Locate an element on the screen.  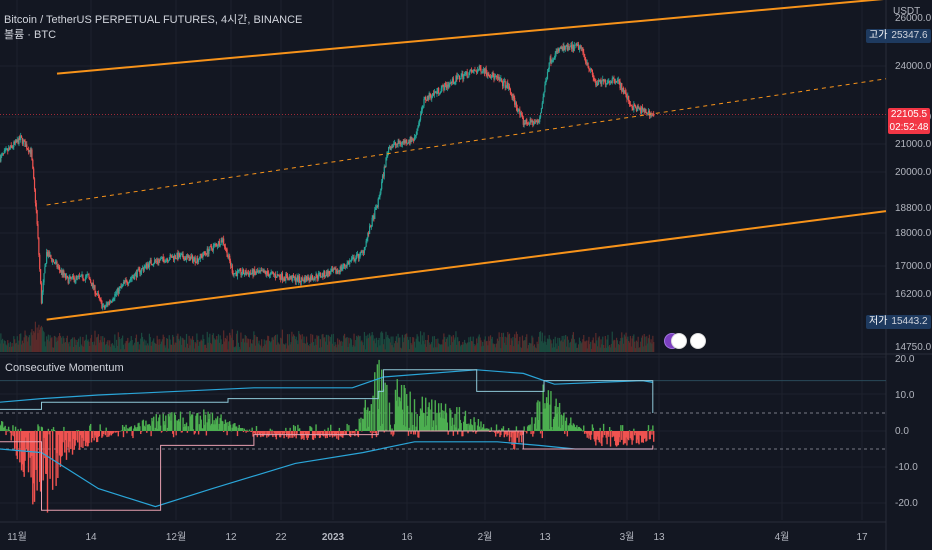
time-axis: 11월 14 12월 12 22 2023 16 2월 13 3월 13 4월 17 is located at coordinates (437, 537).